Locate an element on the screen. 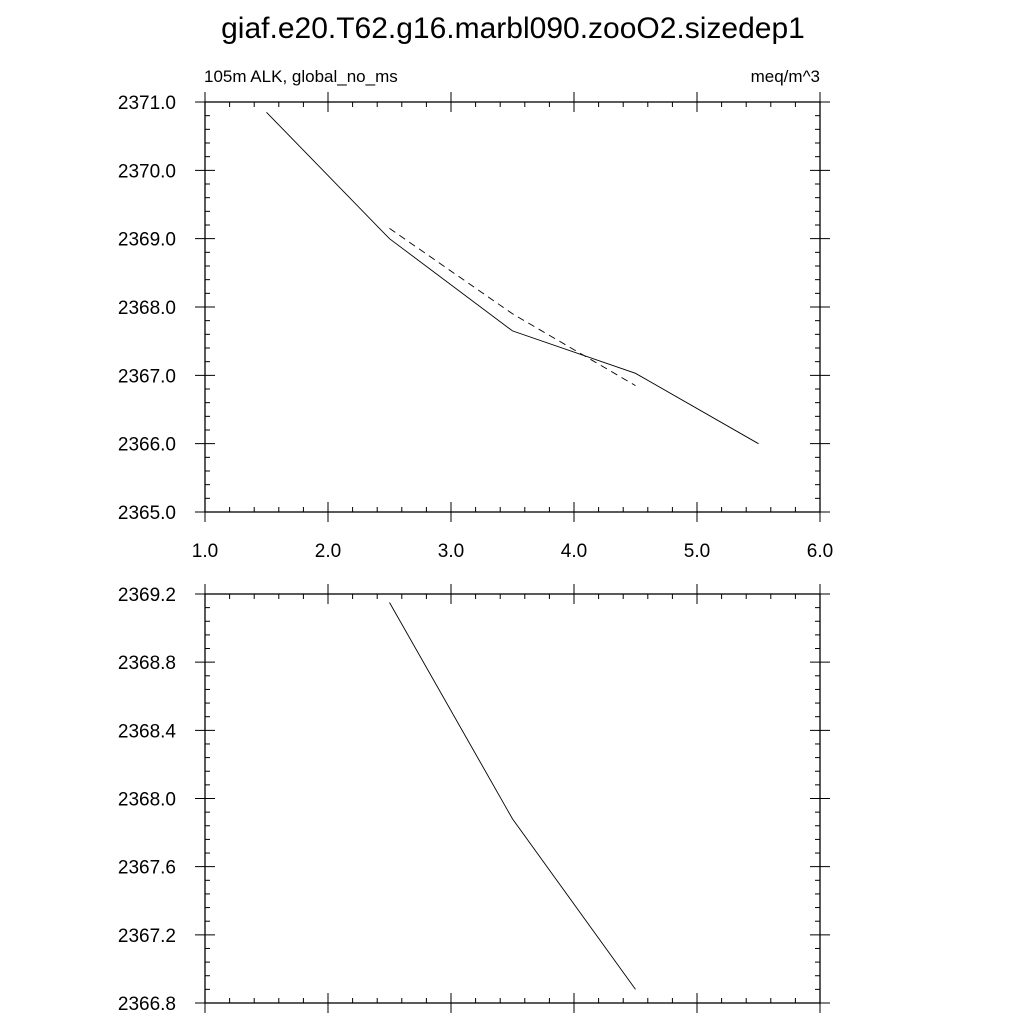  y-tick-label: 2371.0 is located at coordinates (147, 103).